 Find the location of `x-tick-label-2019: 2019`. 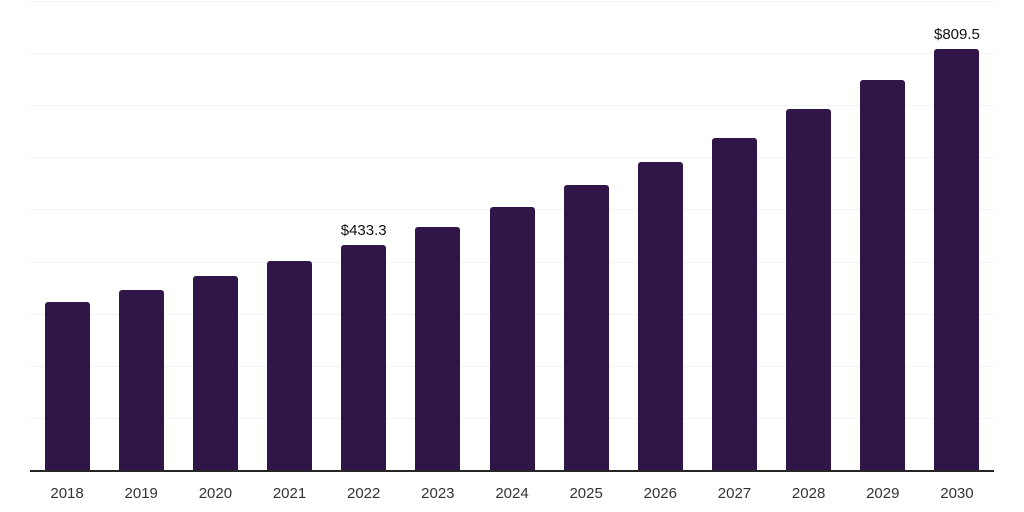

x-tick-label-2019: 2019 is located at coordinates (141, 493).